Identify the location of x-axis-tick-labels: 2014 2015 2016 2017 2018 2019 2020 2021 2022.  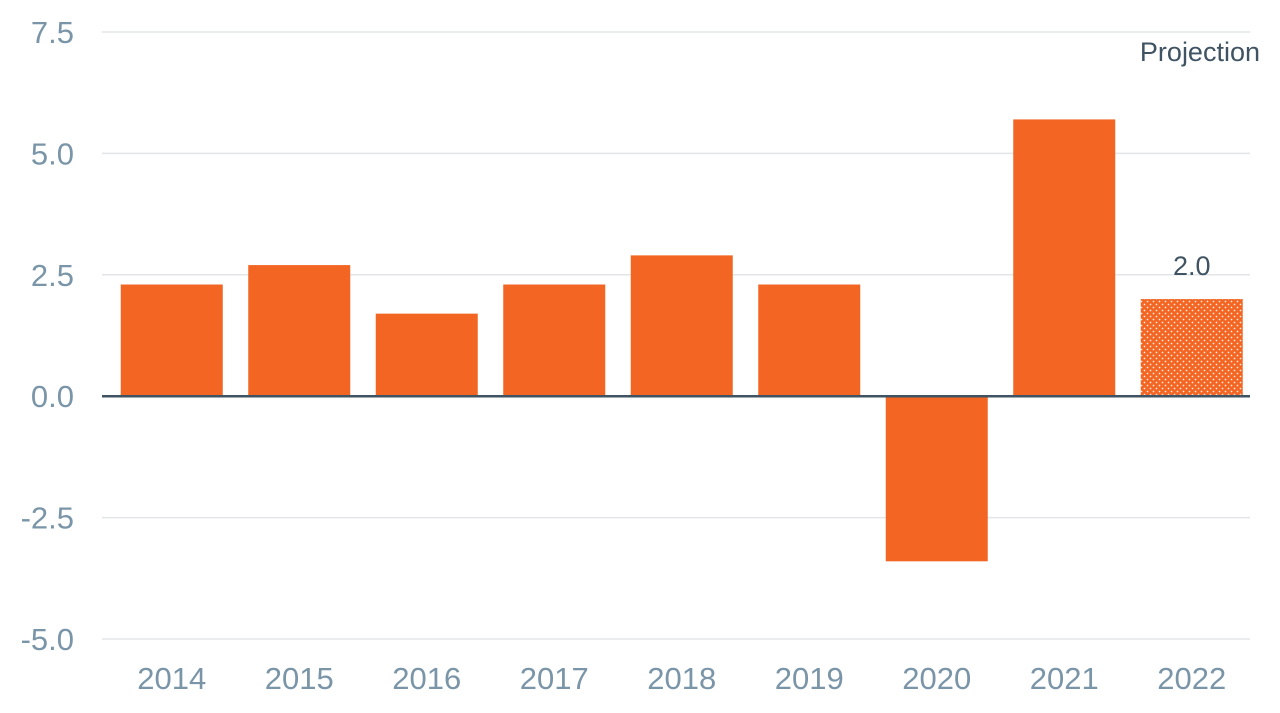
(681, 678).